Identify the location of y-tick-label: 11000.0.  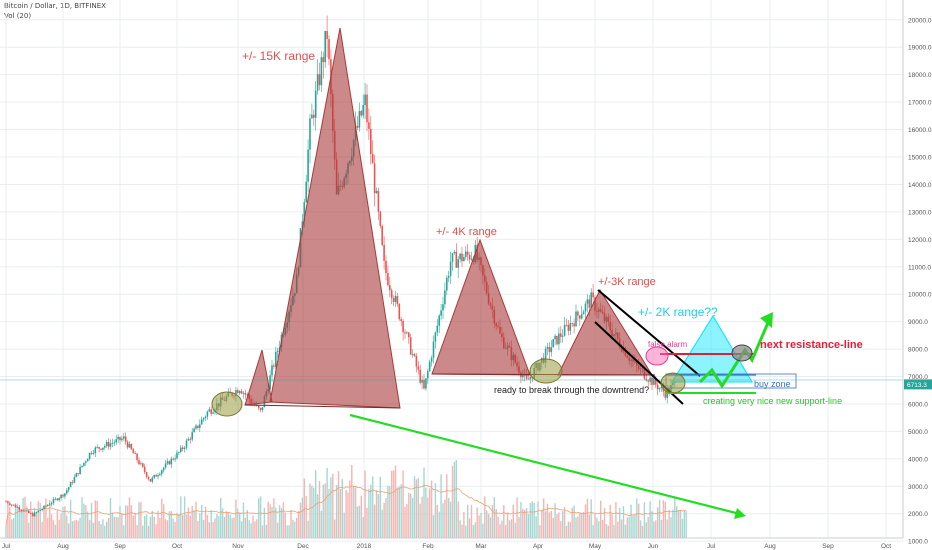
(919, 267).